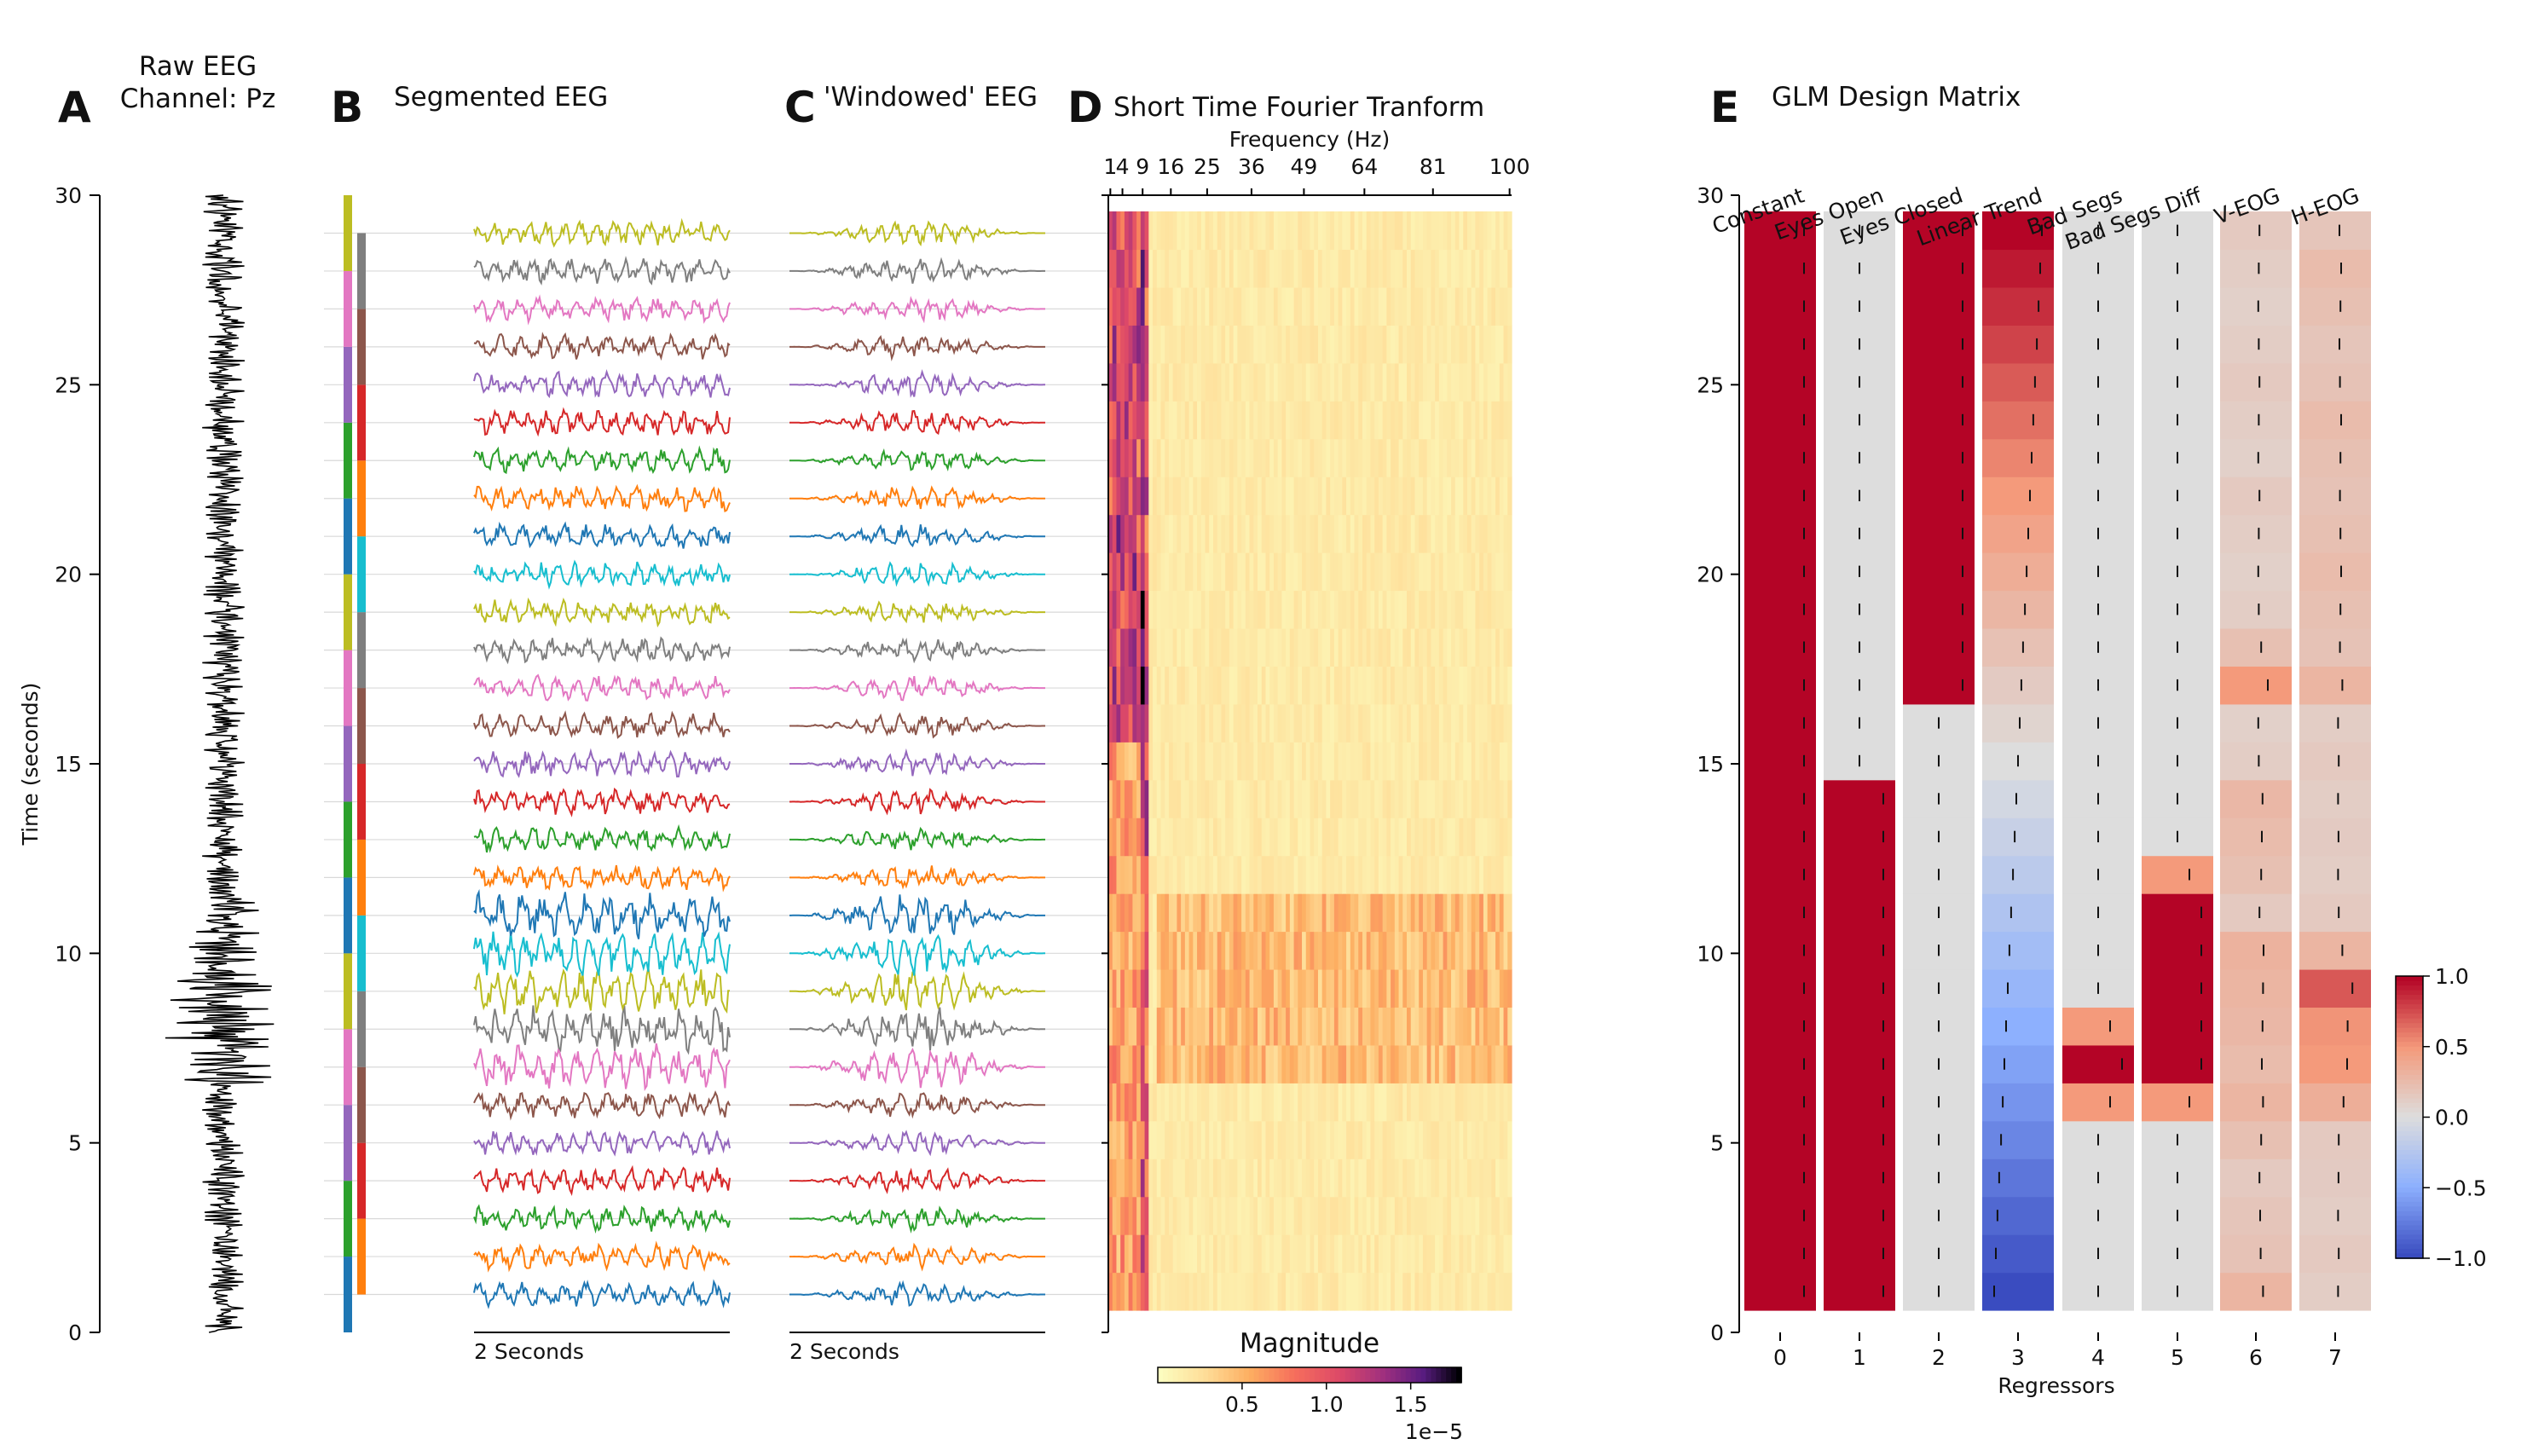  Describe the element at coordinates (1710, 385) in the screenshot. I see `glm-ytick-label: 25` at that location.